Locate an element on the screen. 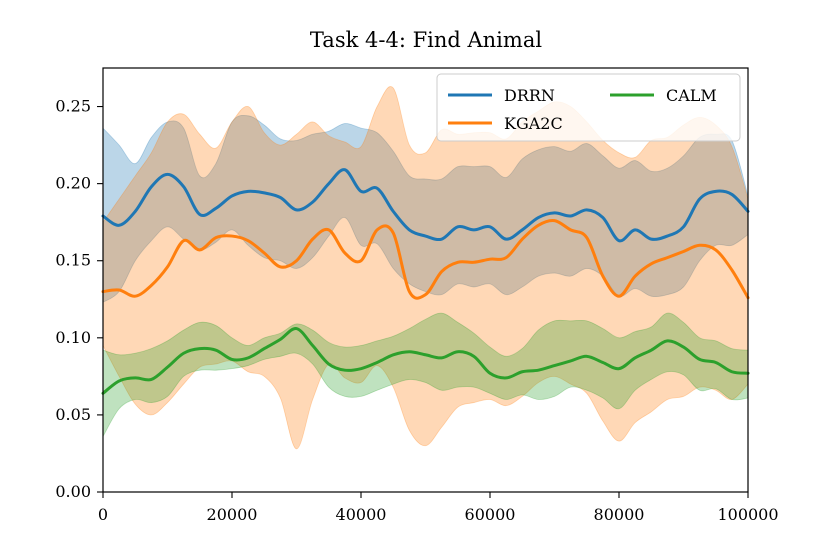 Image resolution: width=830 pixels, height=554 pixels. x-tick-label: 100000 is located at coordinates (747, 514).